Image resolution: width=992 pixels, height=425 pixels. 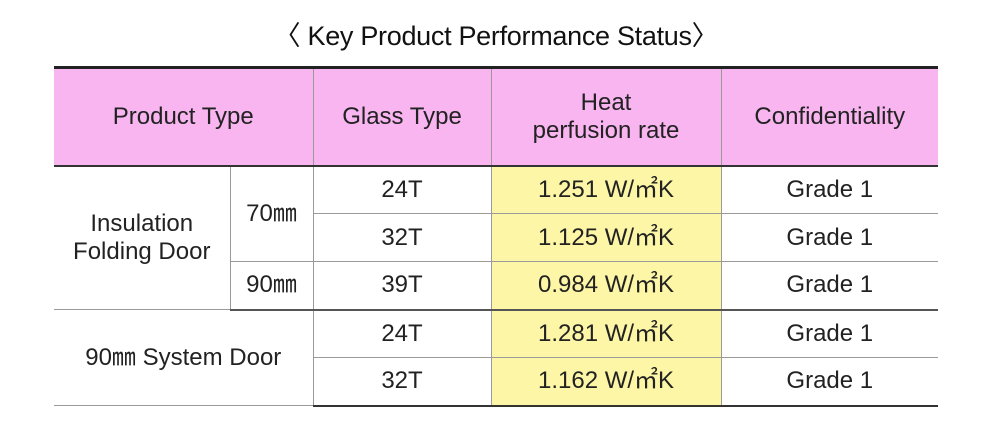 What do you see at coordinates (184, 357) in the screenshot?
I see `product-system-door: 90㎜ System Door` at bounding box center [184, 357].